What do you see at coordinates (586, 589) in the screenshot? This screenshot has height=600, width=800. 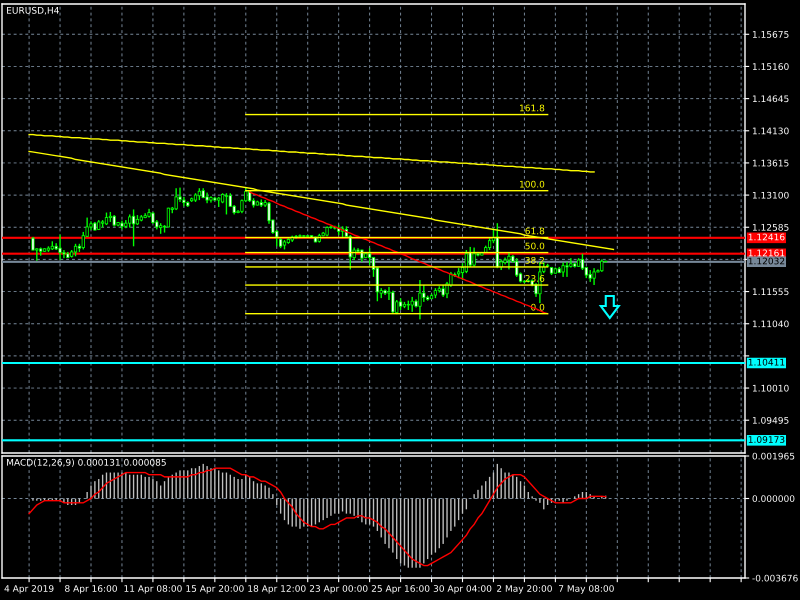 I see `x-tick-label: 7 May 08:00` at bounding box center [586, 589].